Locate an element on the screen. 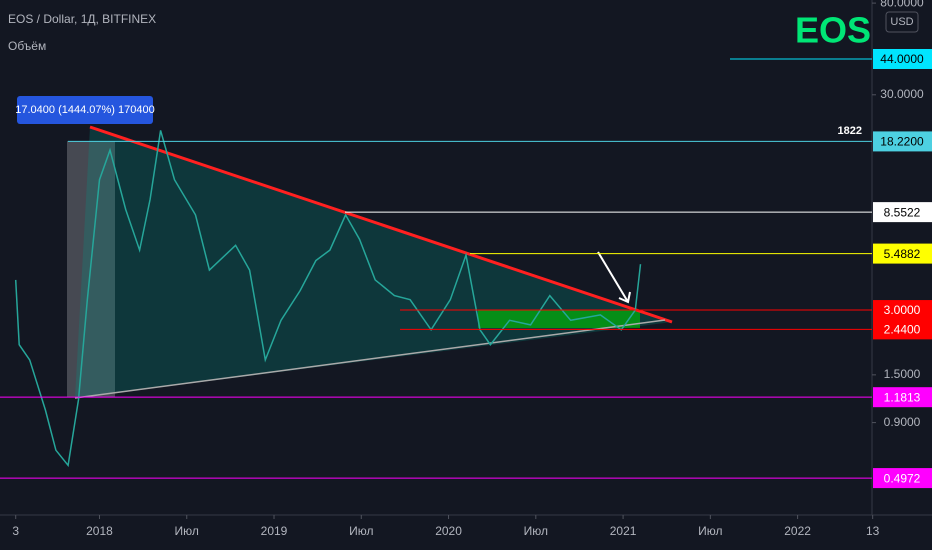  level-label: 5.4882 is located at coordinates (902, 254).